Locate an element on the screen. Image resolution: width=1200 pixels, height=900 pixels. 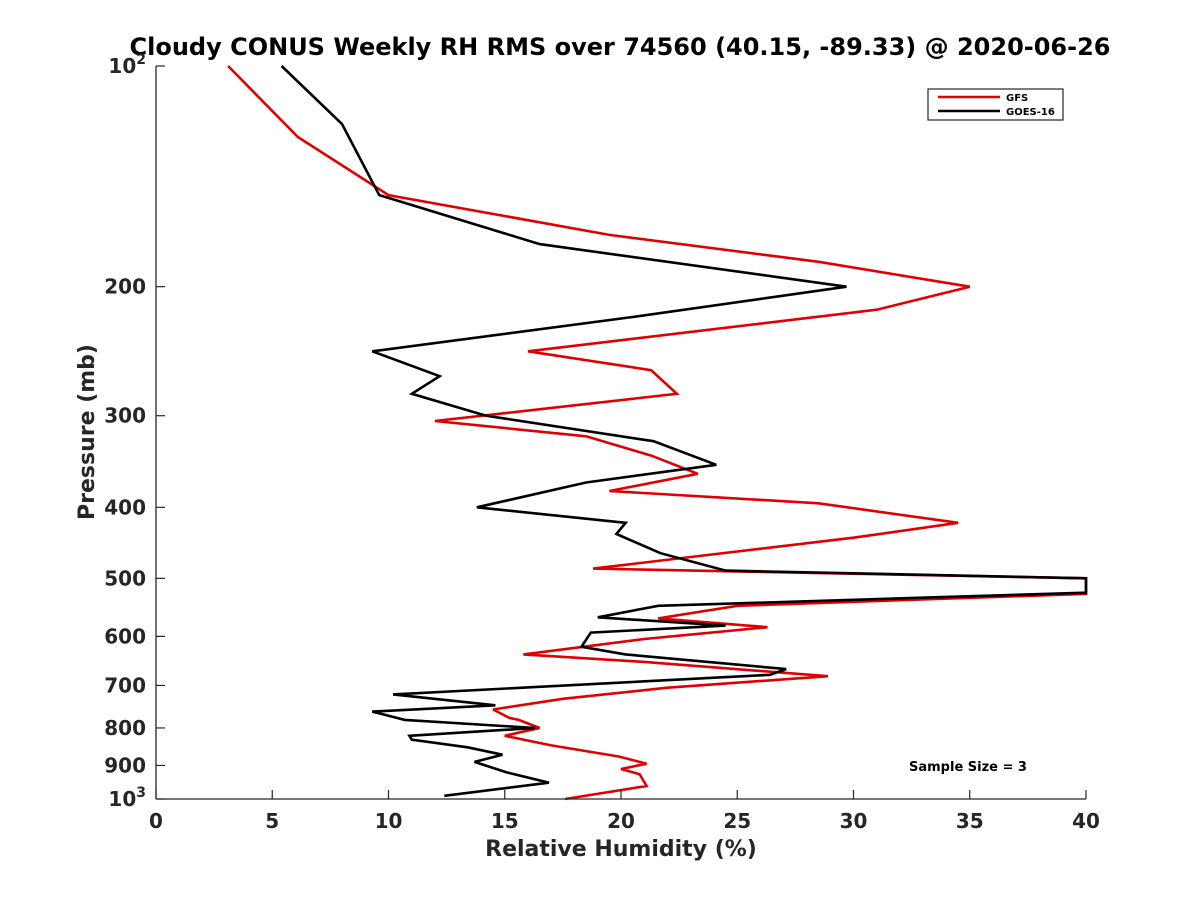
y-tick-label: 400 is located at coordinates (125, 507).